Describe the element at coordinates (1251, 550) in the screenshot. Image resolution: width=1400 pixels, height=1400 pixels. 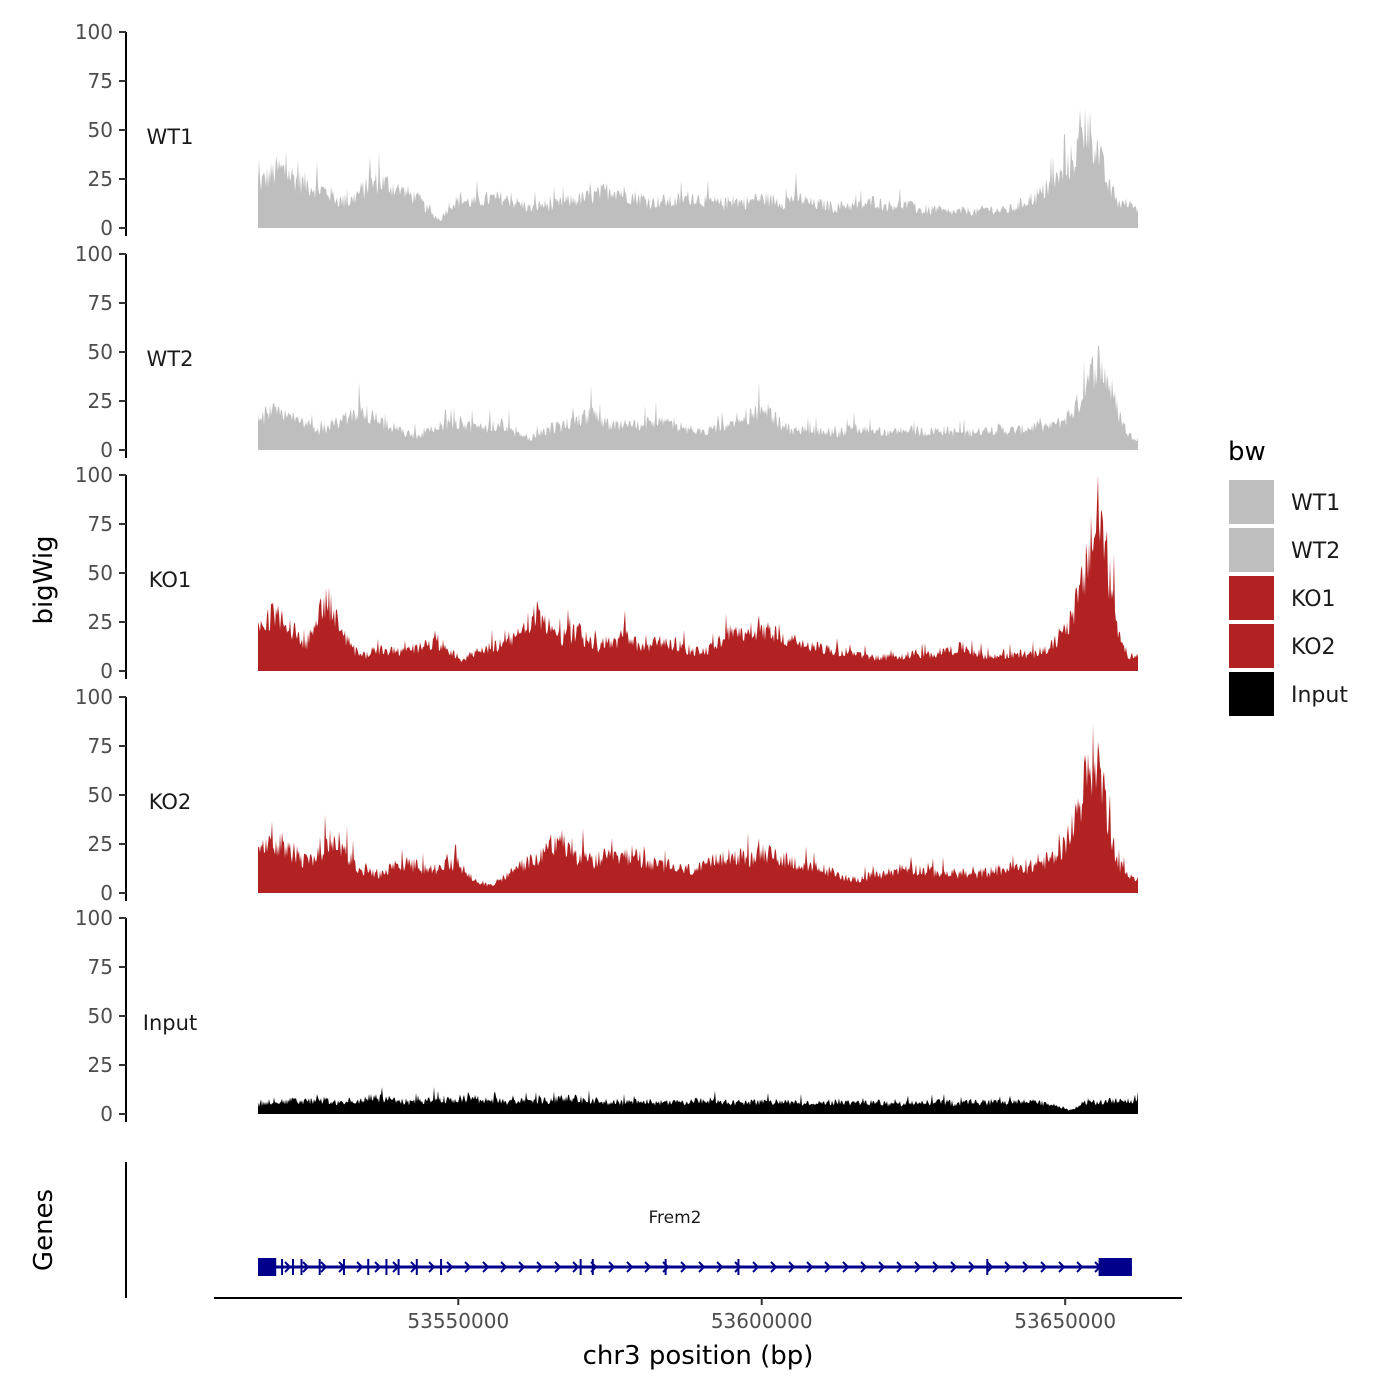
I see `legend-swatch-wt2` at that location.